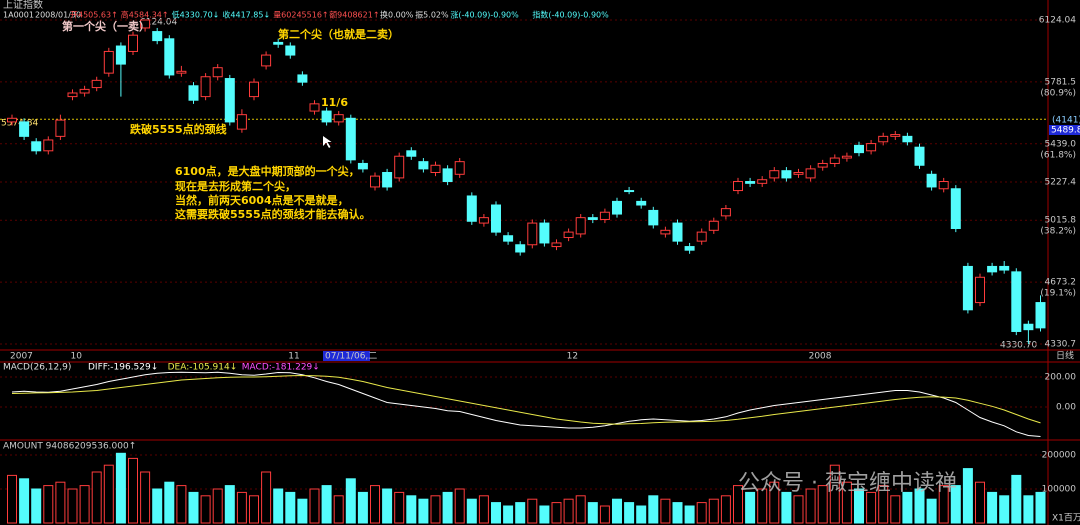  I want to click on annotation: 11/6, so click(334, 102).